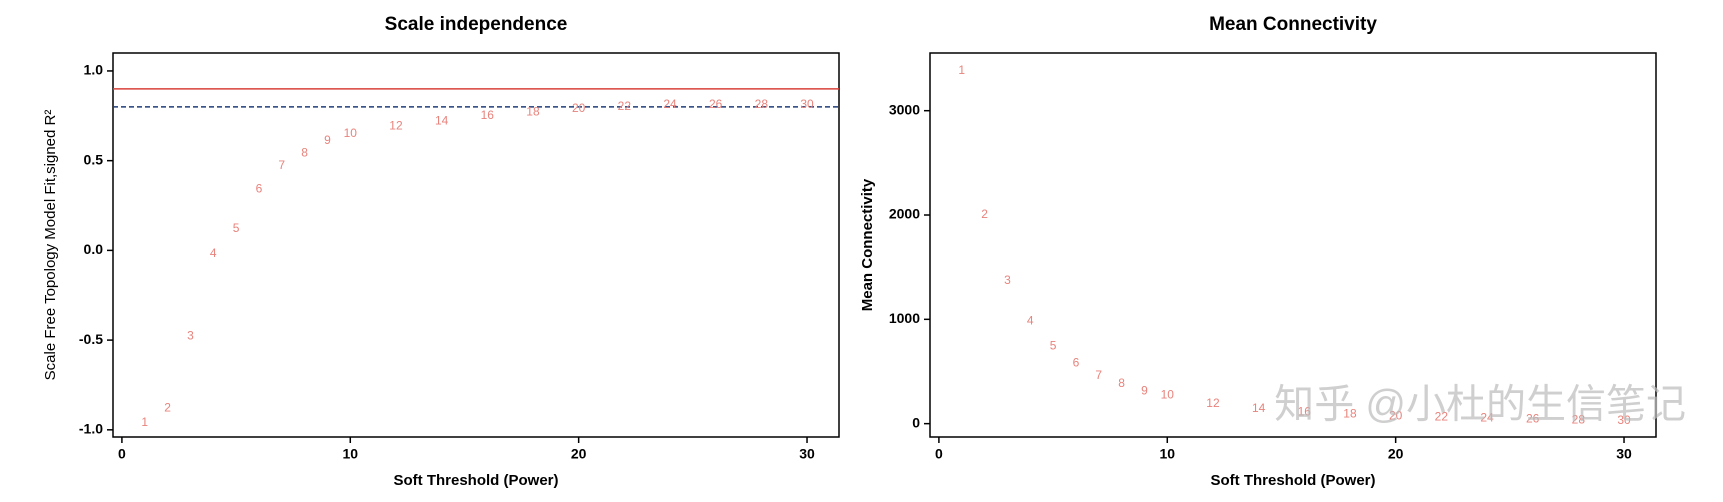  What do you see at coordinates (94, 70) in the screenshot?
I see `y-tick-label: 1.0` at bounding box center [94, 70].